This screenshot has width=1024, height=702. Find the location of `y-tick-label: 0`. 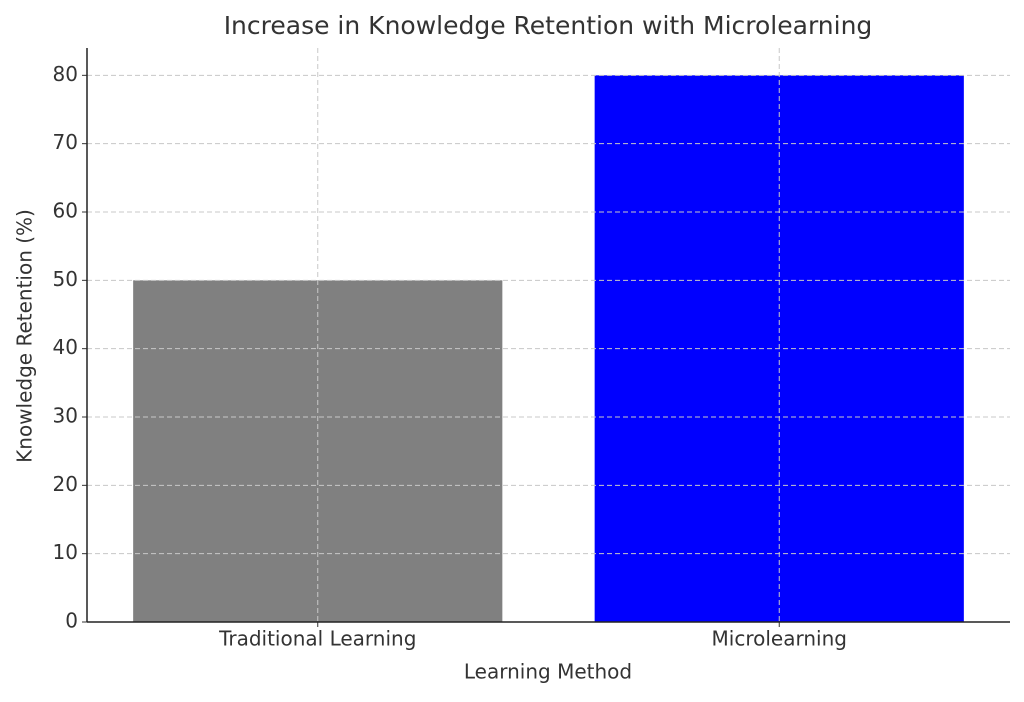

y-tick-label: 0 is located at coordinates (71, 621).